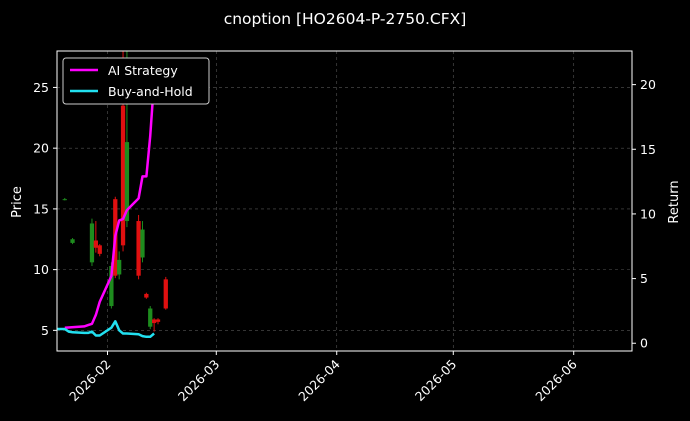 Image resolution: width=690 pixels, height=421 pixels. What do you see at coordinates (41, 148) in the screenshot?
I see `y-left-tick-label-3: 20` at bounding box center [41, 148].